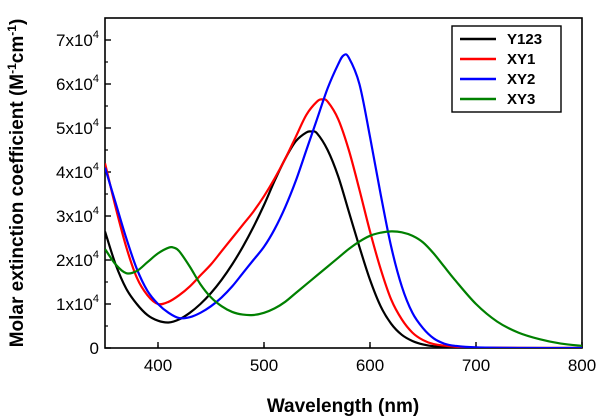 The height and width of the screenshot is (418, 600). I want to click on y-tick-label-base: 7x10, so click(74, 40).